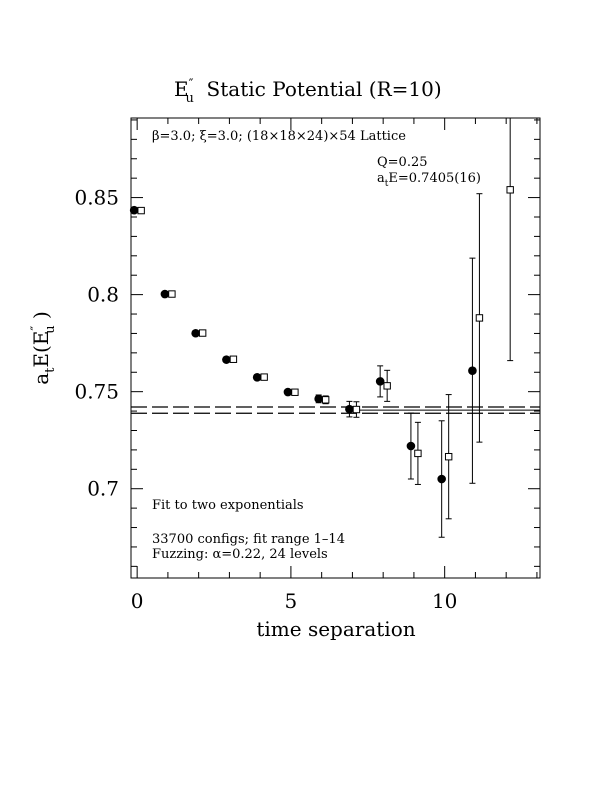  What do you see at coordinates (429, 180) in the screenshot?
I see `ate-annotation: atE=0.7405(16)` at bounding box center [429, 180].